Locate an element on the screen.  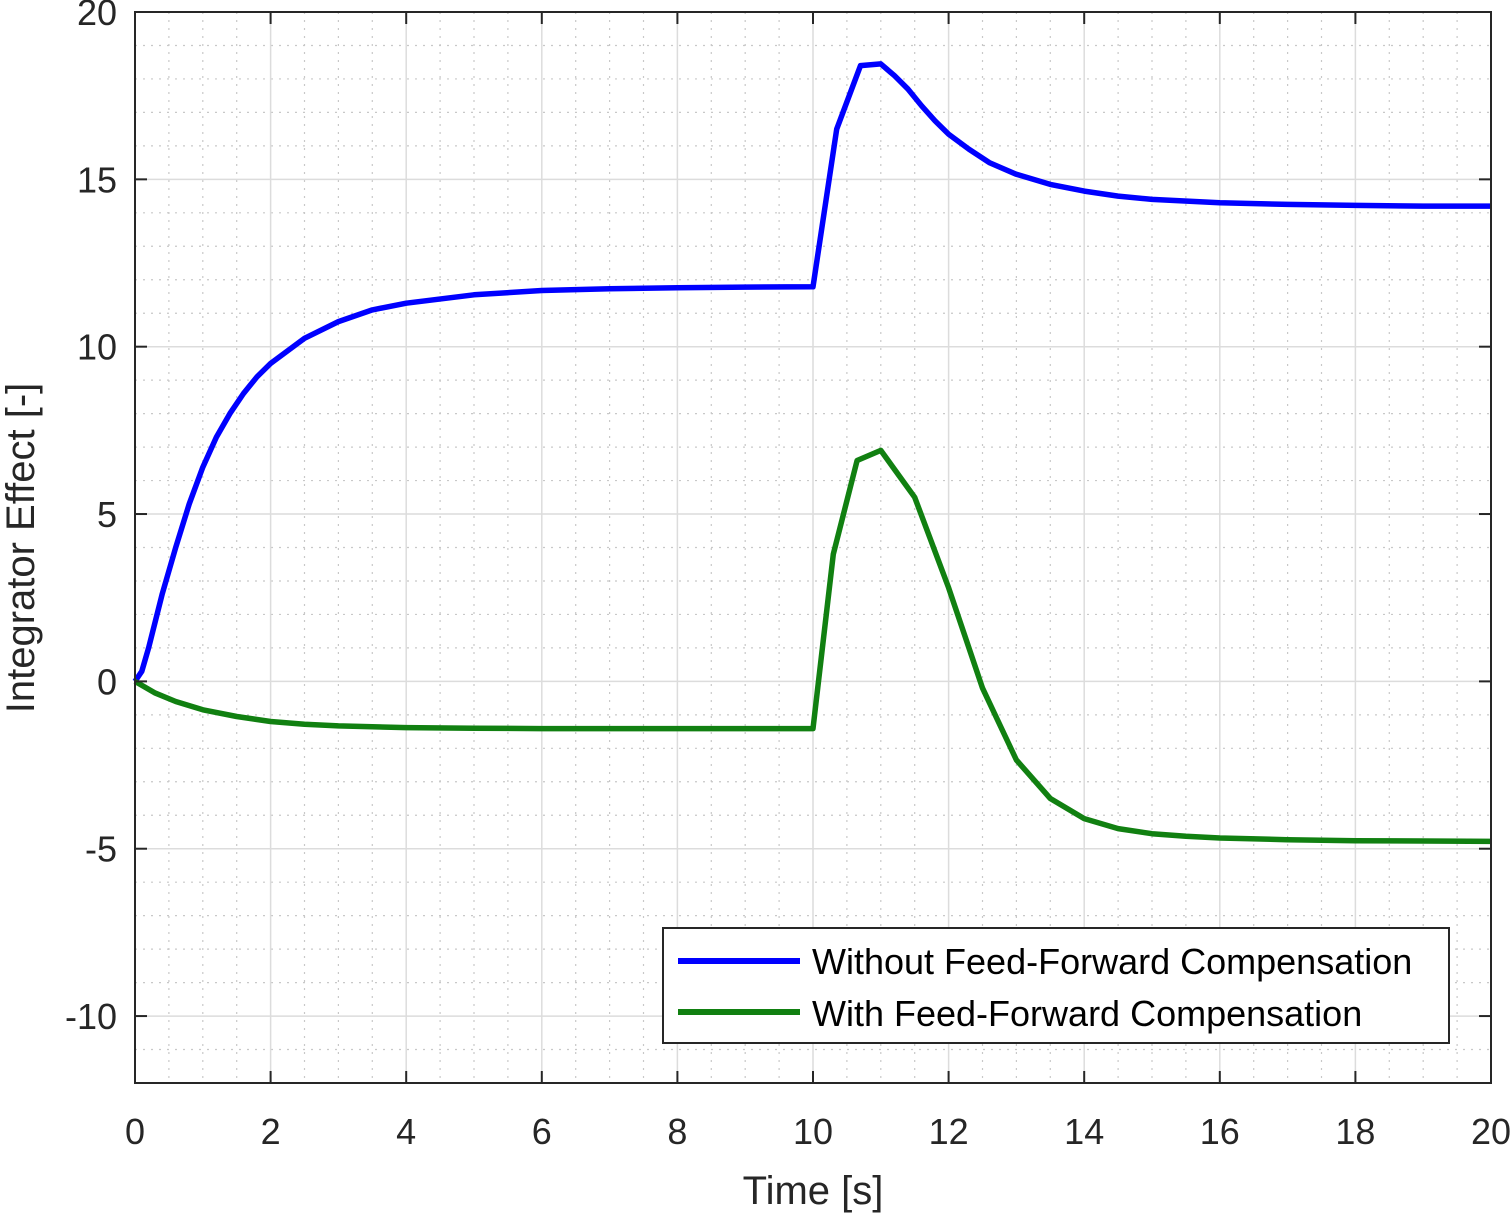
y-tick-label: 15 is located at coordinates (97, 179).